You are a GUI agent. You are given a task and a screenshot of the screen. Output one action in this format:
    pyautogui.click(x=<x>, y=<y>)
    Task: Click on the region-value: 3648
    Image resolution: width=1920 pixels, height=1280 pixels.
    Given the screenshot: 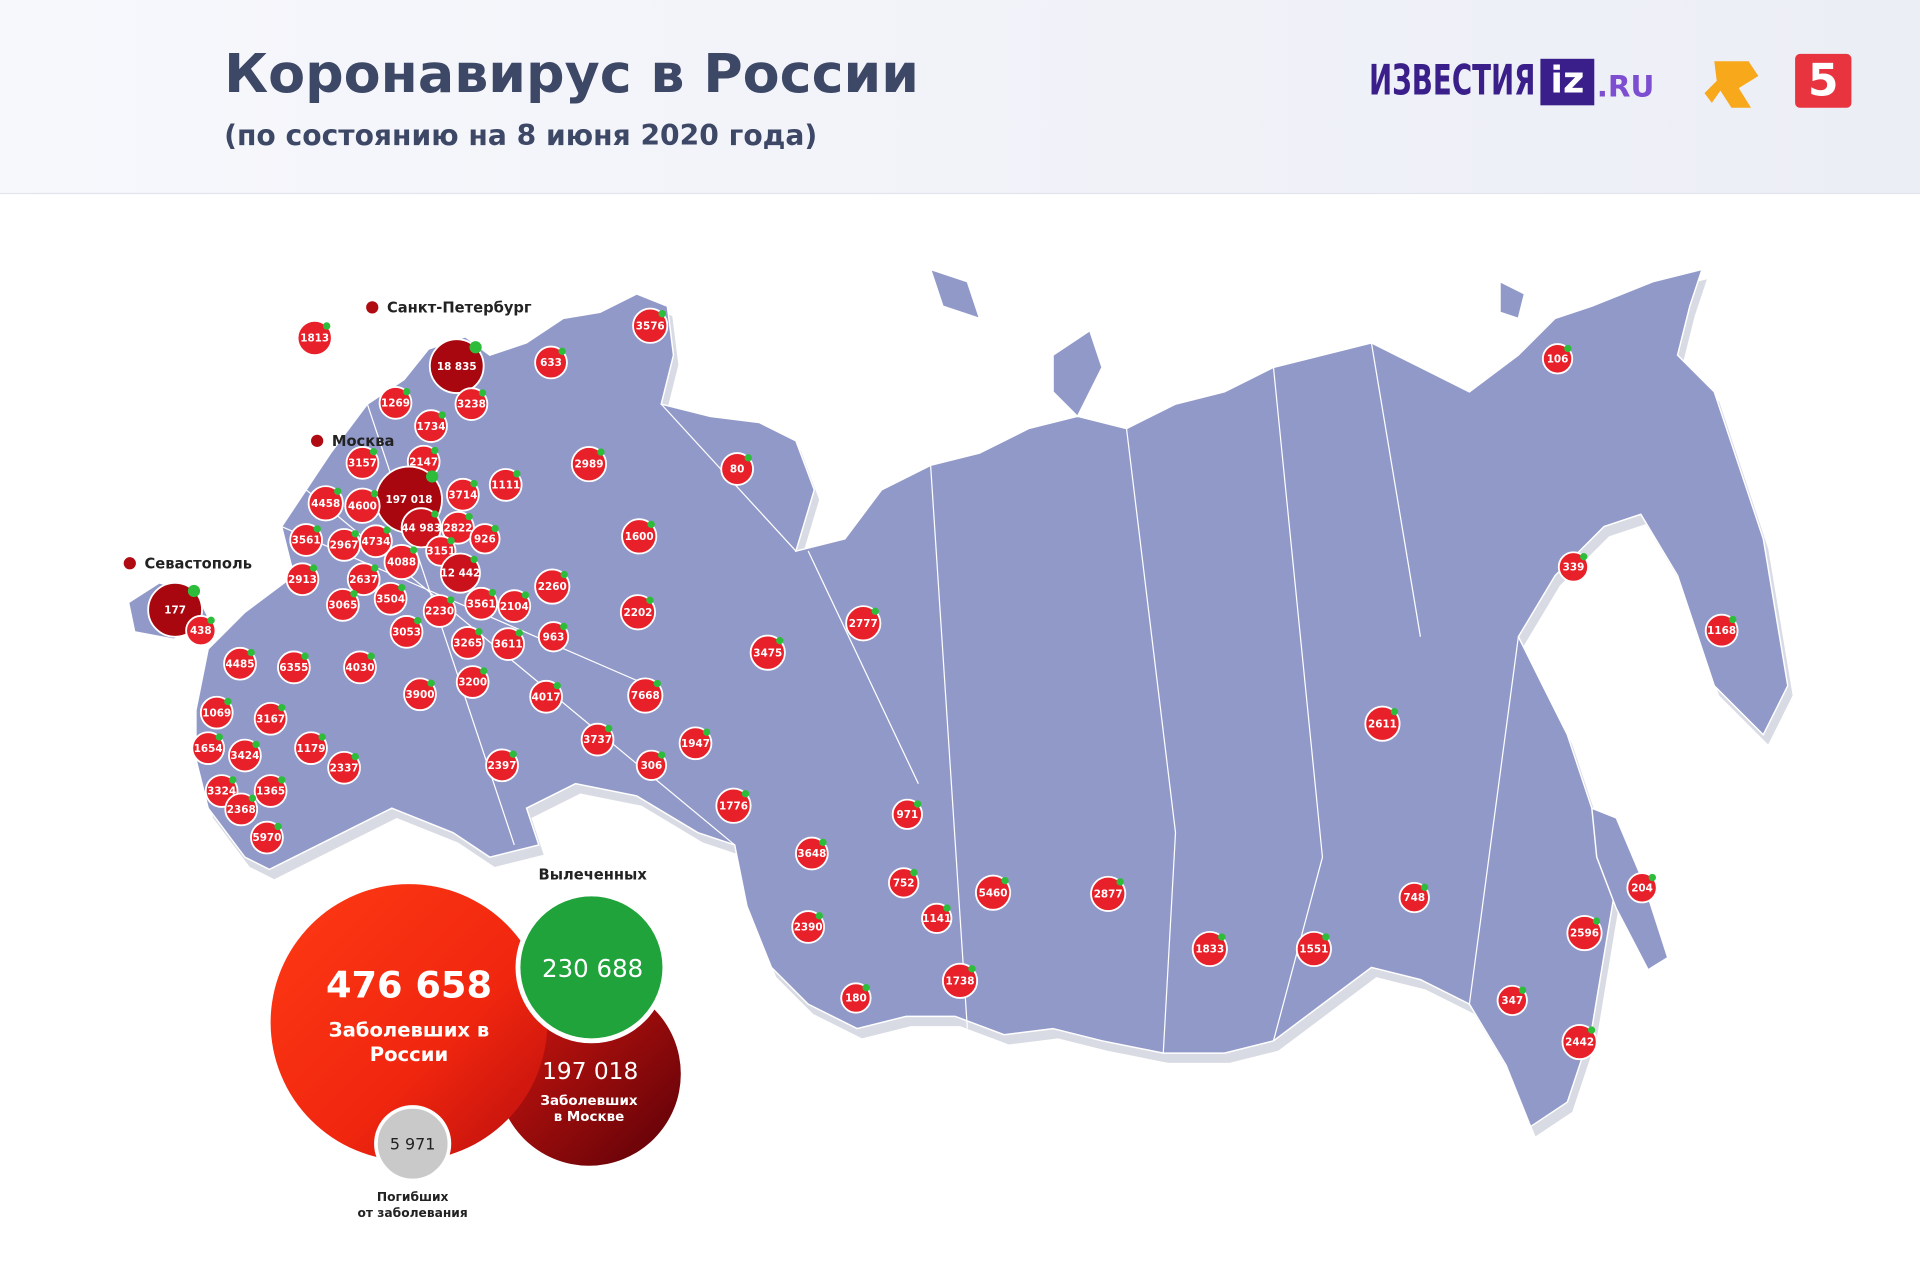 What is the action you would take?
    pyautogui.click(x=811, y=854)
    